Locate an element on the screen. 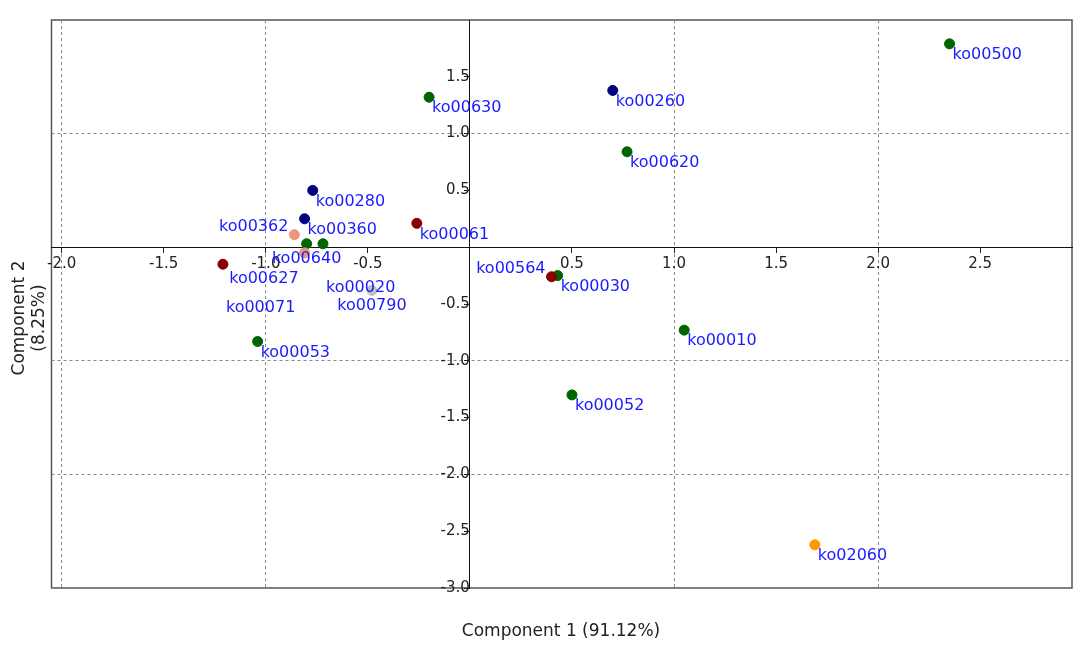 The height and width of the screenshot is (653, 1080). annotation: ko00627 is located at coordinates (264, 278).